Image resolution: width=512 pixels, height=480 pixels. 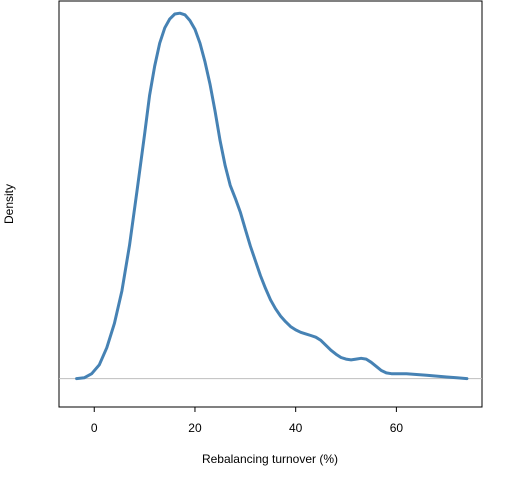 I want to click on x-axis-label: Rebalancing turnover (%), so click(x=270, y=459).